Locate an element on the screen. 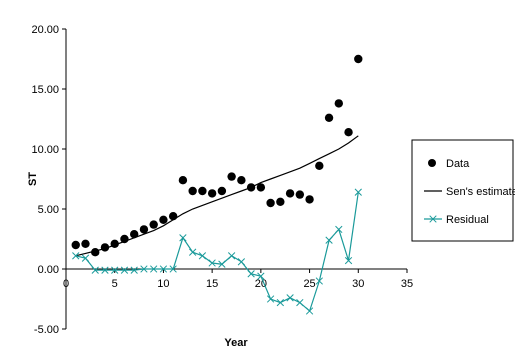 This screenshot has width=515, height=354. y-tick-label: 20.00 is located at coordinates (45, 30).